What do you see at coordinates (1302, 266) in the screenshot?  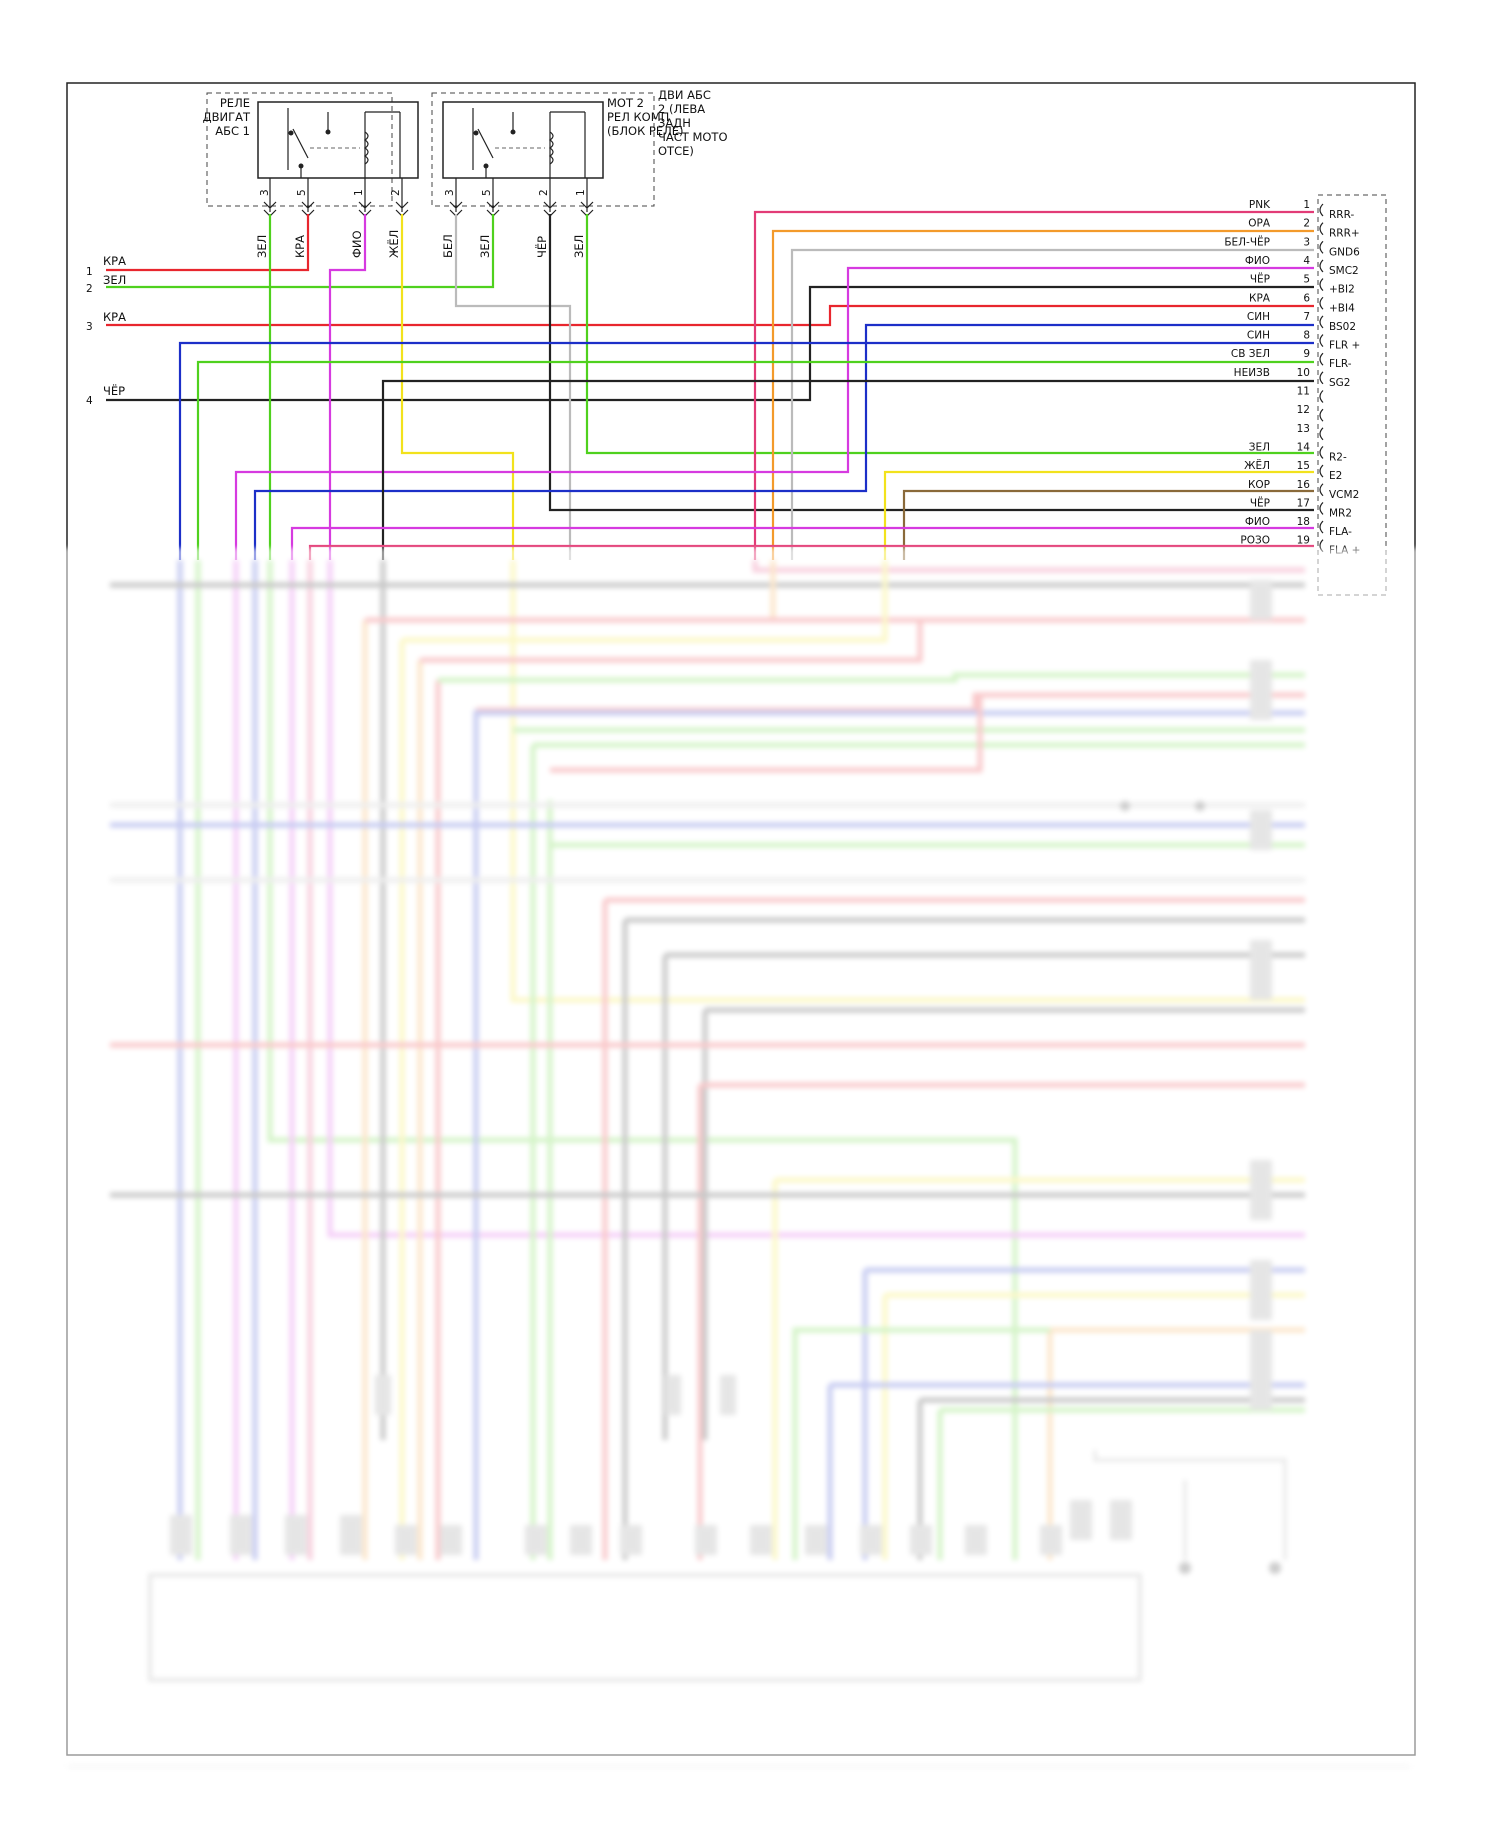 I see `connector-pin-row: ФИО 4 SMC2` at bounding box center [1302, 266].